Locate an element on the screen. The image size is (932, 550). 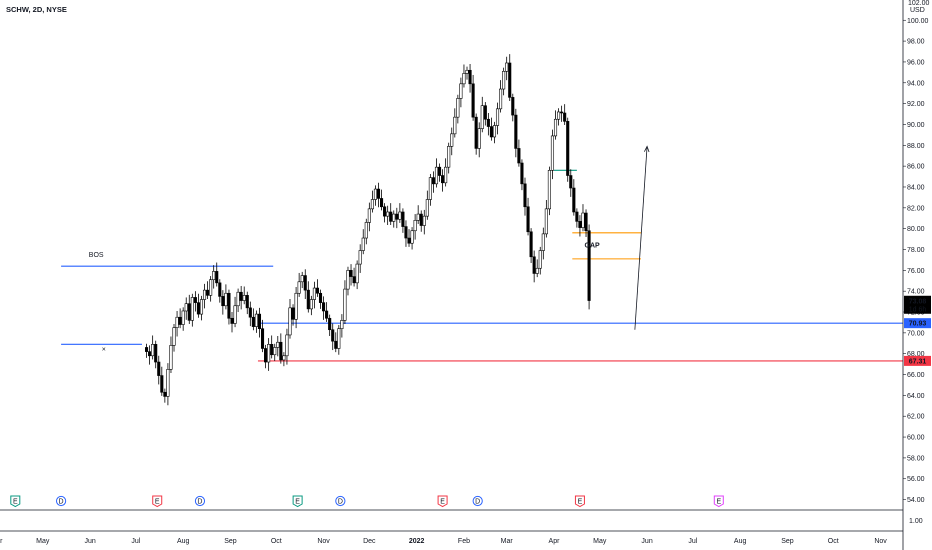
price-tag: 67.31 is located at coordinates (918, 361).